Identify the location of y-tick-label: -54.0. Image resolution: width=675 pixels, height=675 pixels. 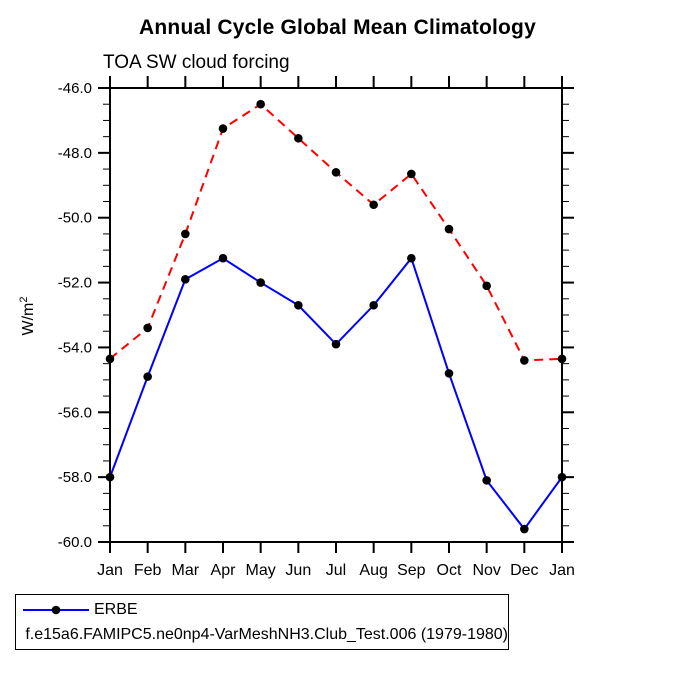
(75, 347).